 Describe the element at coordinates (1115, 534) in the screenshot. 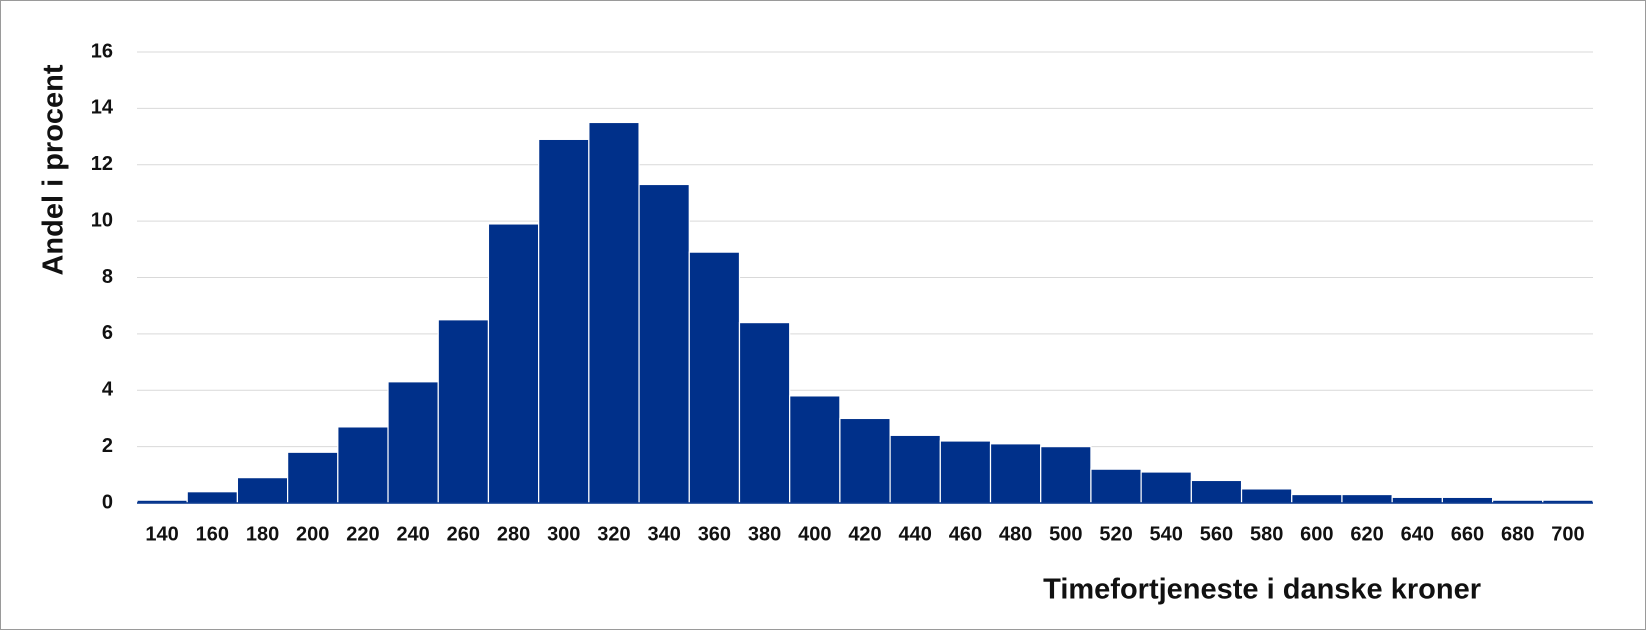

I see `x-tick-label: 520` at that location.